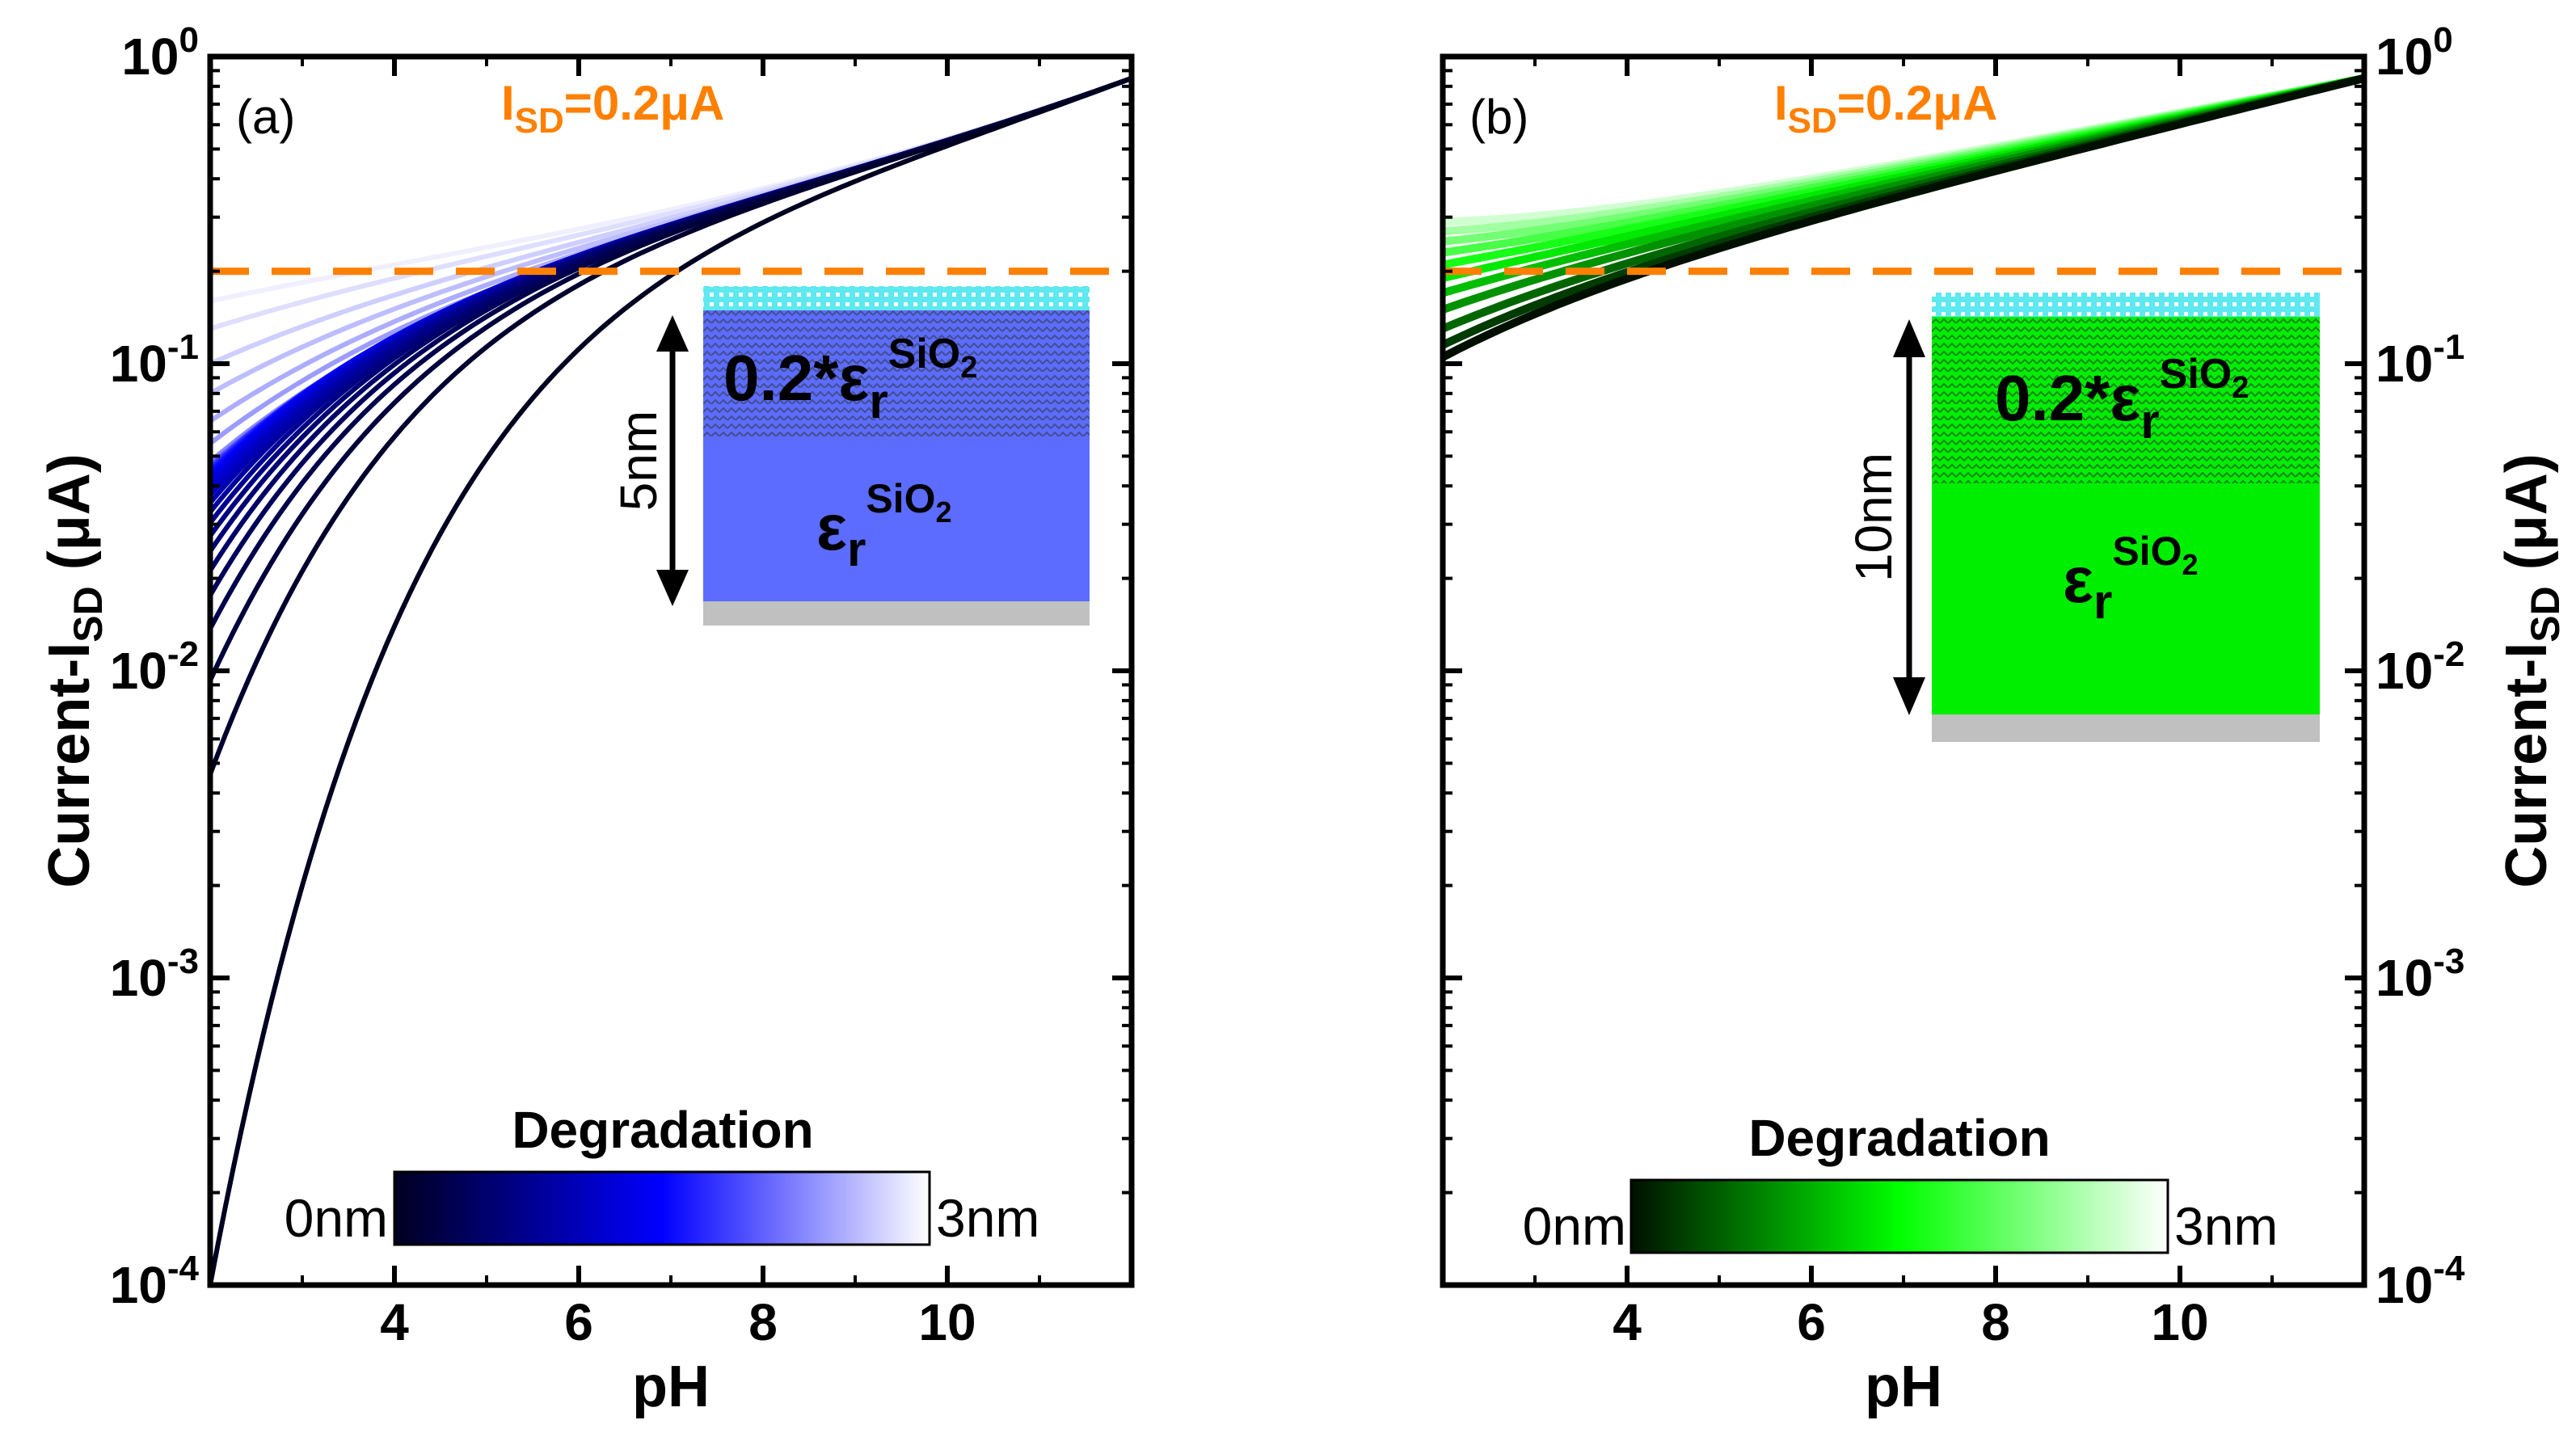 This screenshot has width=2576, height=1437. I want to click on colorbar-b: Degradation 0nm 3nm, so click(1901, 1182).